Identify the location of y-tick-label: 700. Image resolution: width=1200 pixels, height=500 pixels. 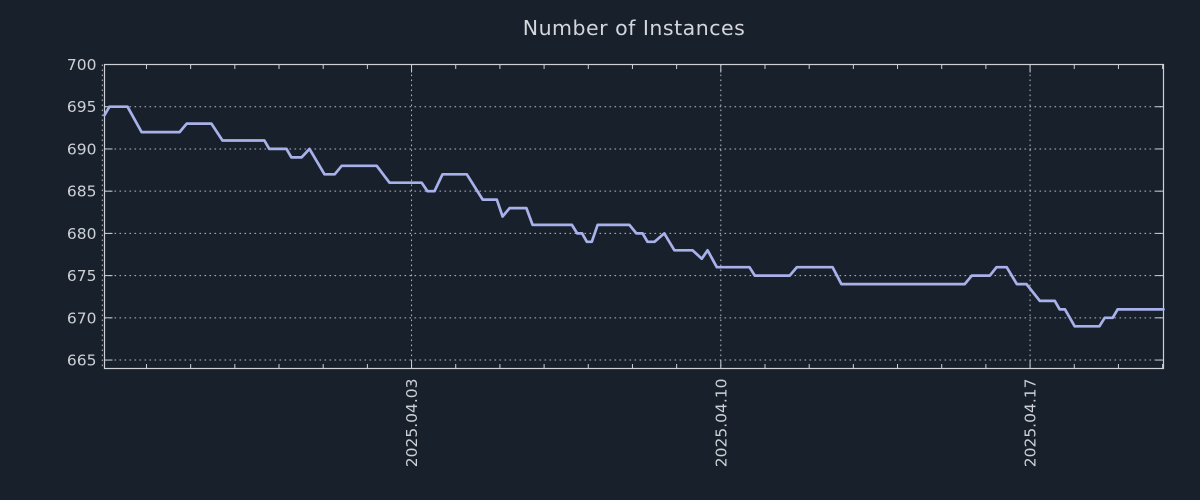
(82, 65).